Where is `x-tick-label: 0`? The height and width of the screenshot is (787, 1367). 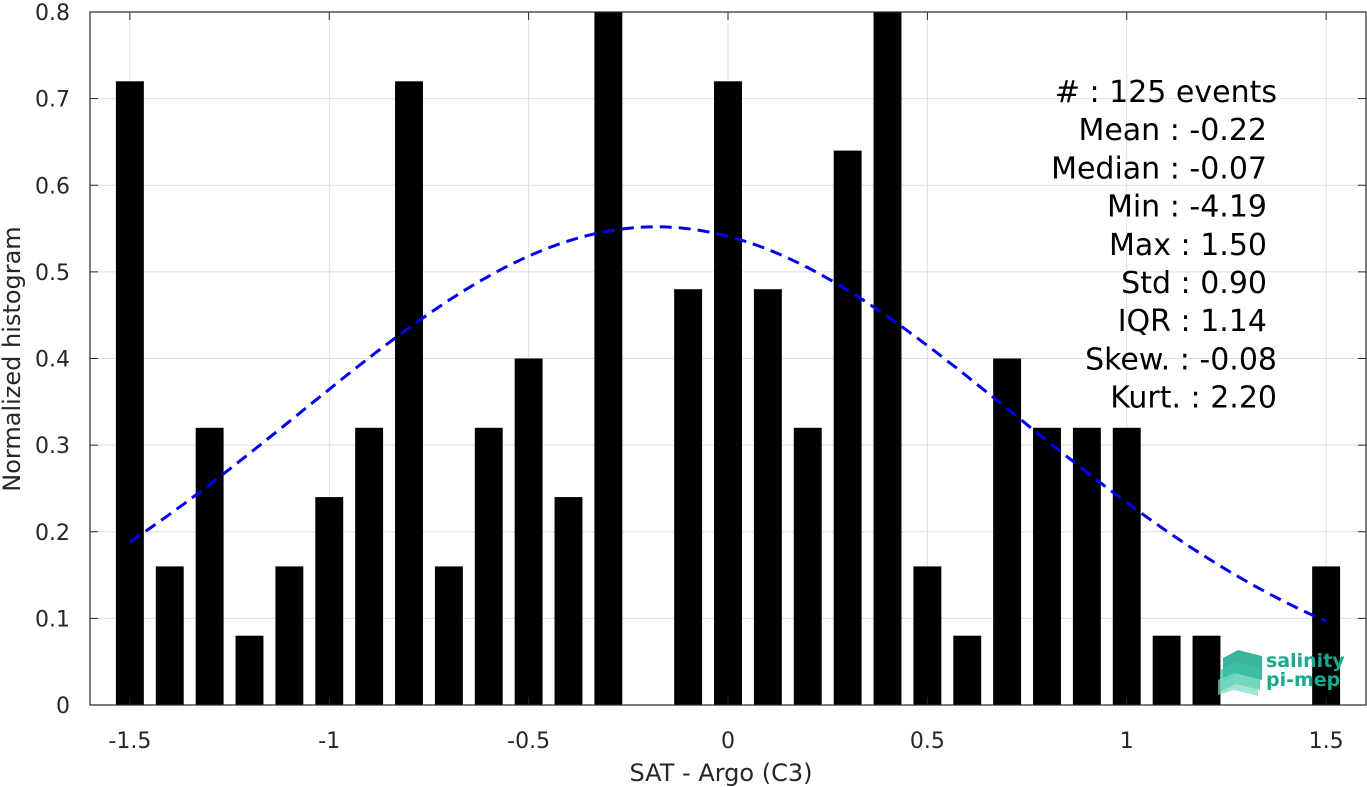
x-tick-label: 0 is located at coordinates (728, 741).